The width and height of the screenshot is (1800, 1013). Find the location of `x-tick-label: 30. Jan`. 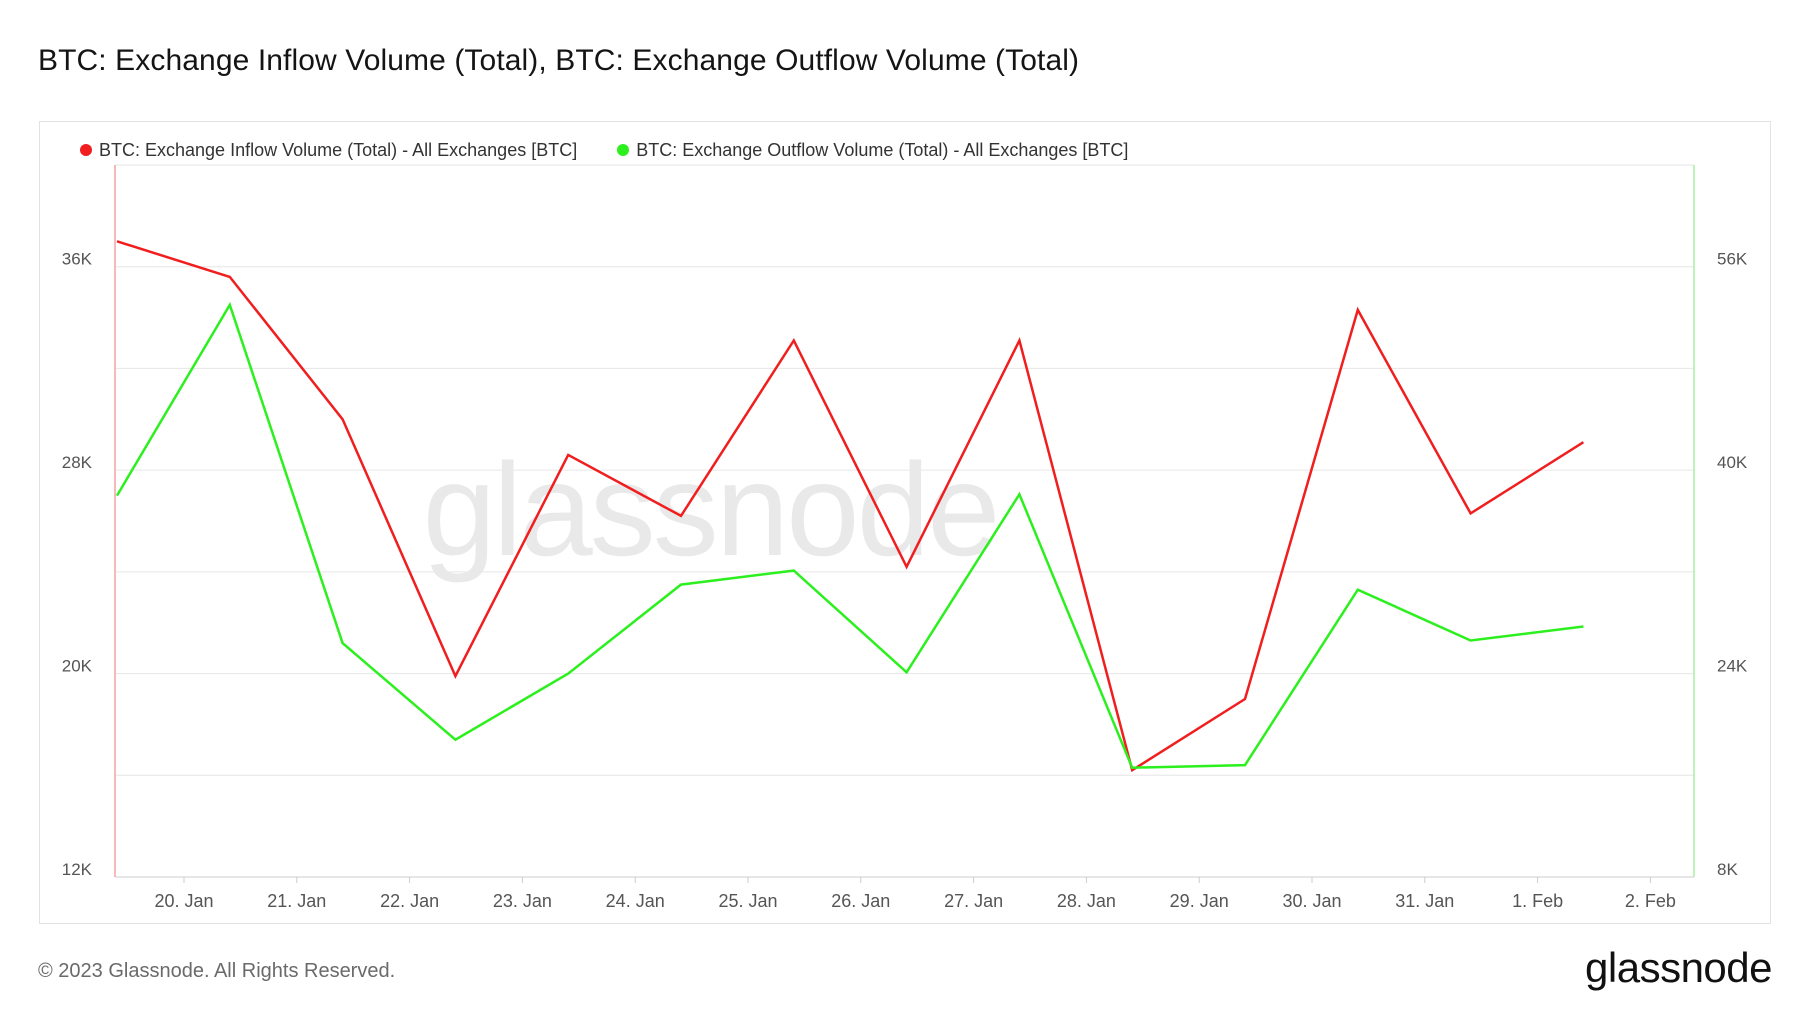

x-tick-label: 30. Jan is located at coordinates (1311, 901).